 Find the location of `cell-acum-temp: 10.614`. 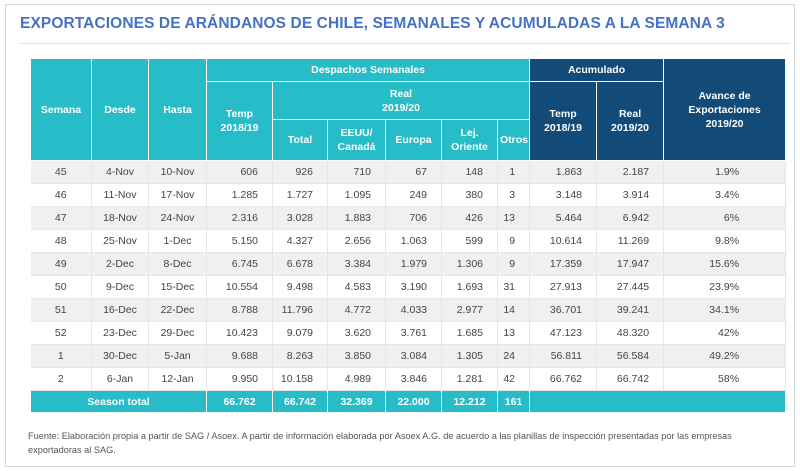

cell-acum-temp: 10.614 is located at coordinates (563, 241).